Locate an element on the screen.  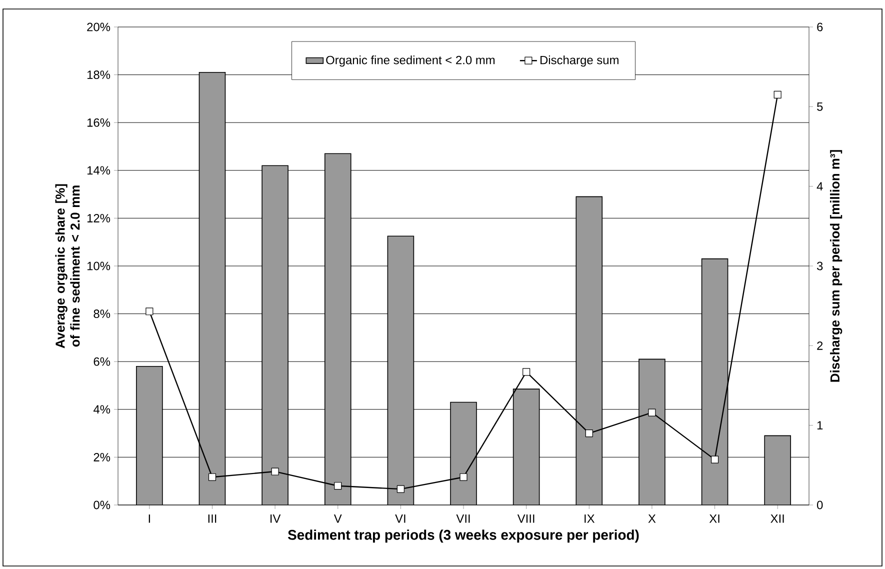
y2-tick-label: 3 is located at coordinates (819, 266).